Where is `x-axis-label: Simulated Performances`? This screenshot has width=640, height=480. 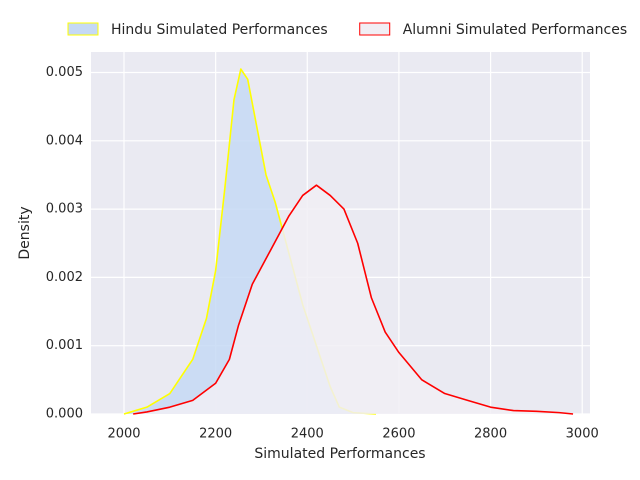 x-axis-label: Simulated Performances is located at coordinates (339, 454).